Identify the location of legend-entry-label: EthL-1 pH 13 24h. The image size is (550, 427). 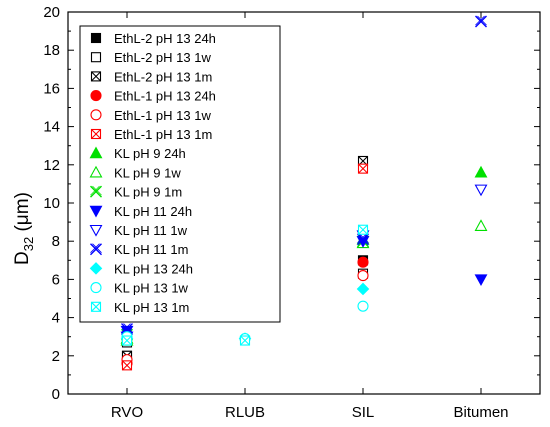
(165, 96).